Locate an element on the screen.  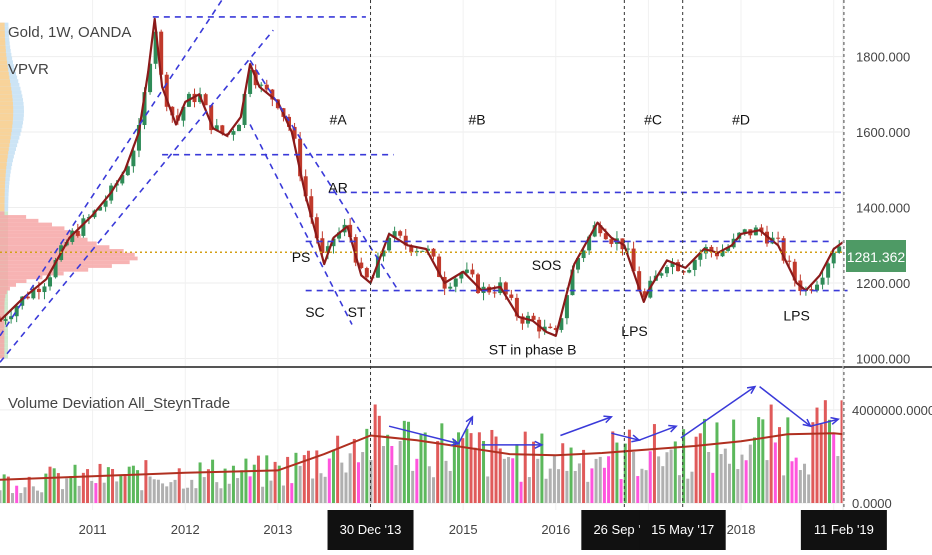
price-axis: 1000.000 1200.000 1400.000 1600.000 1800.000 is located at coordinates (883, 208).